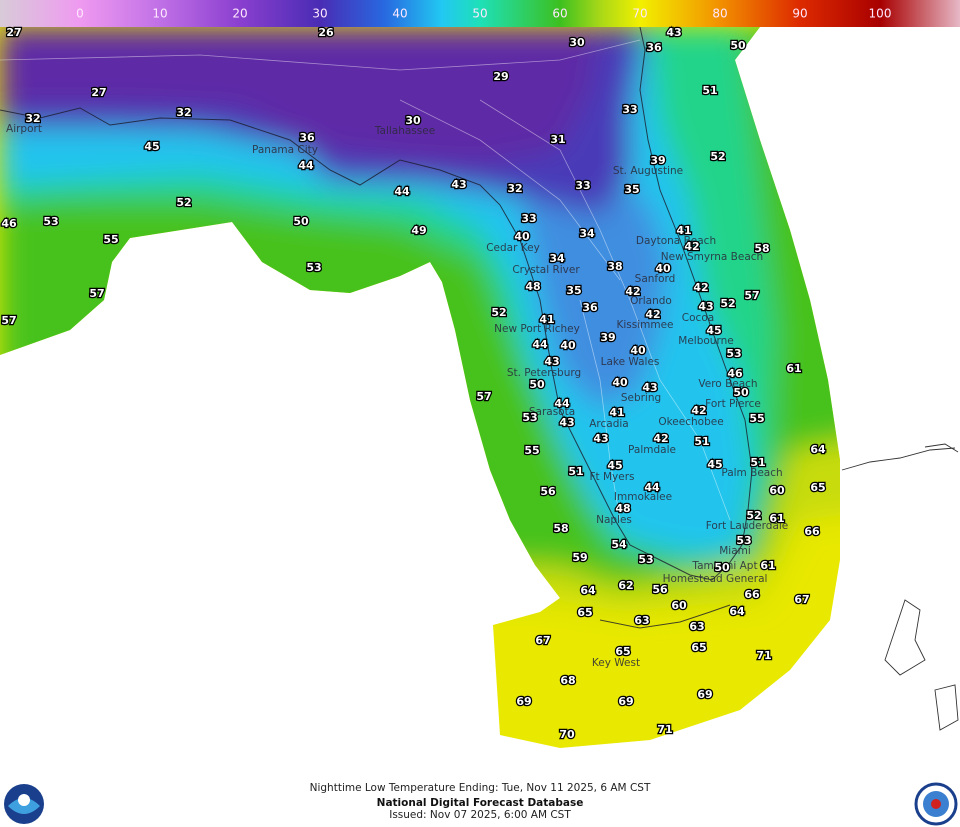  Describe the element at coordinates (559, 14) in the screenshot. I see `color-scale-tick-label: 60` at that location.